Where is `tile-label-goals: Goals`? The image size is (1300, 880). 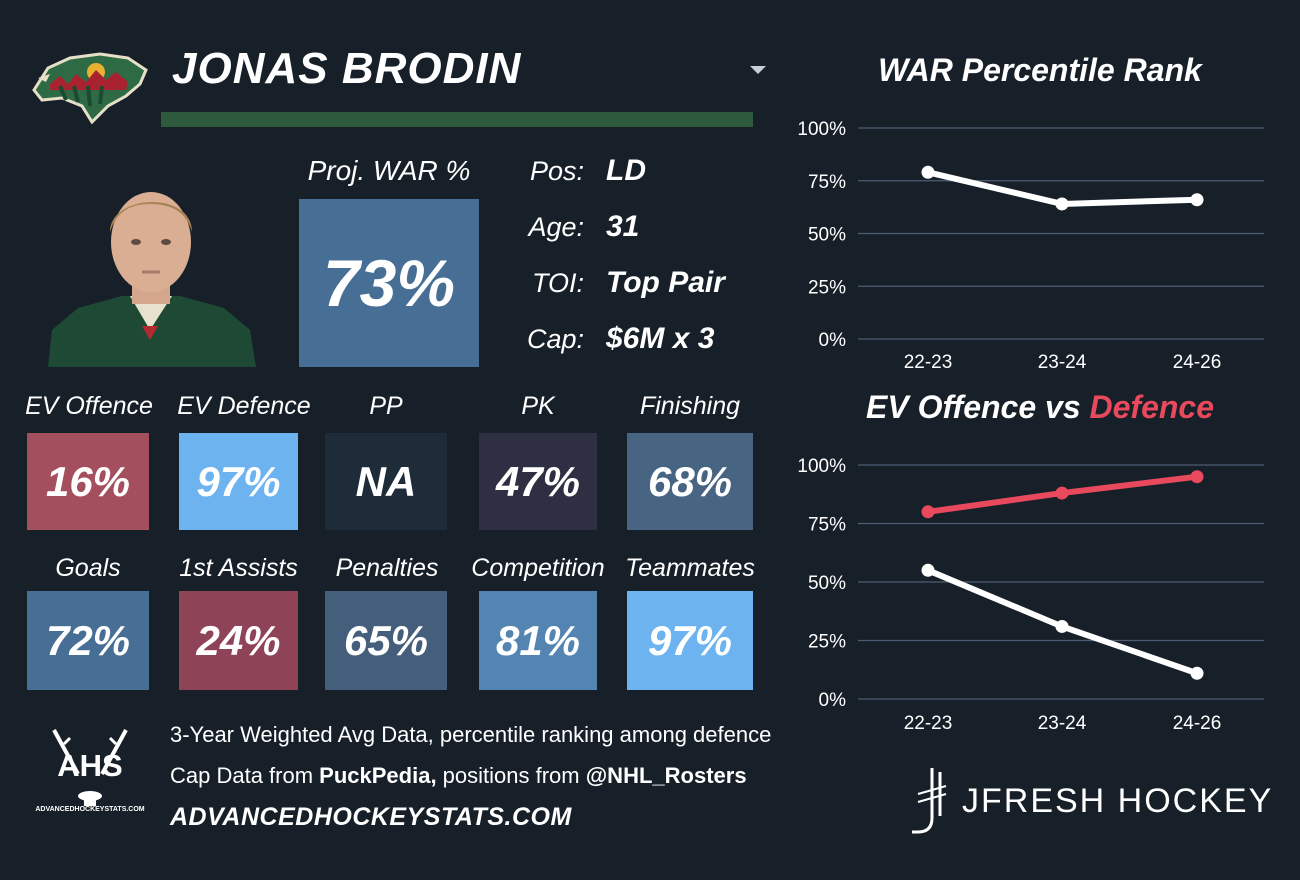 tile-label-goals: Goals is located at coordinates (88, 568).